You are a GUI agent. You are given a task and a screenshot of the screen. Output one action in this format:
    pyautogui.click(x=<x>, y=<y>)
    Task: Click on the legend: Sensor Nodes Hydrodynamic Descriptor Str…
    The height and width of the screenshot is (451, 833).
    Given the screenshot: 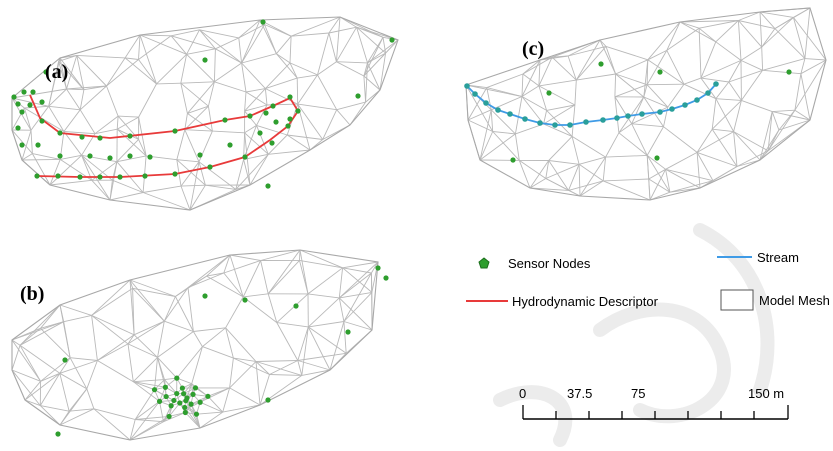 What is the action you would take?
    pyautogui.click(x=648, y=280)
    